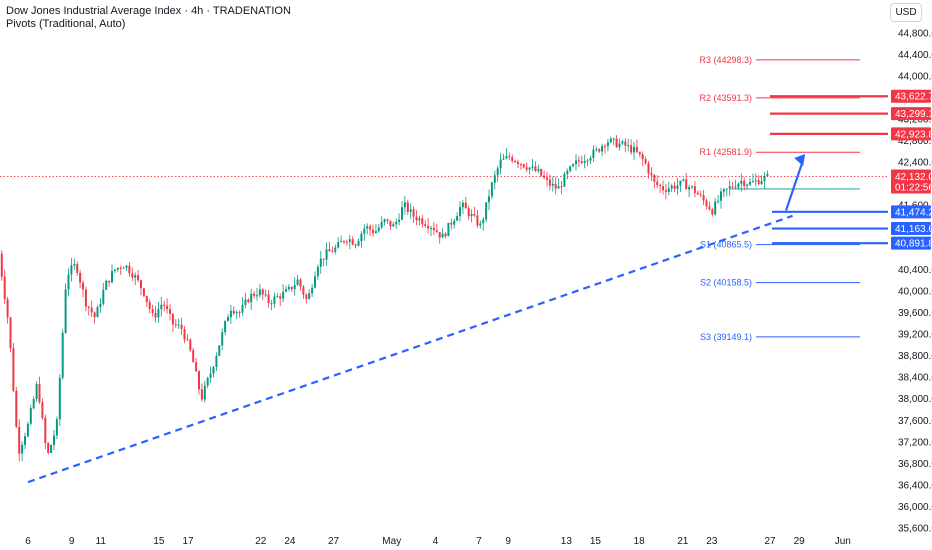  What do you see at coordinates (915, 141) in the screenshot?
I see `y-tick-label: 42,800.0` at bounding box center [915, 141].